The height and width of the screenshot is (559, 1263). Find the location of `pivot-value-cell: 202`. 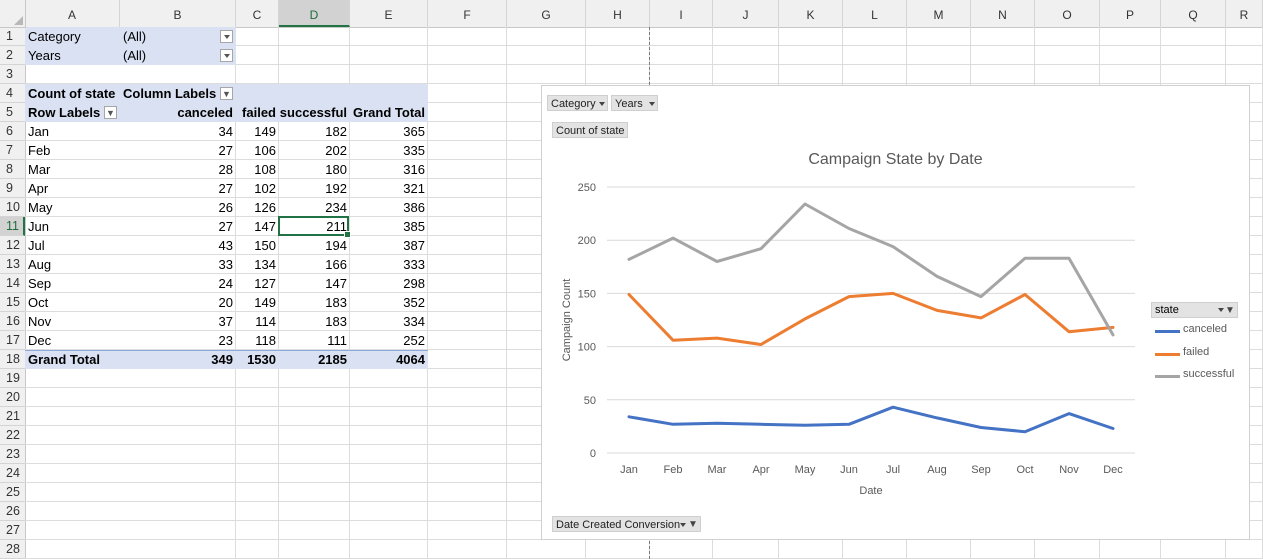

pivot-value-cell: 202 is located at coordinates (336, 150).